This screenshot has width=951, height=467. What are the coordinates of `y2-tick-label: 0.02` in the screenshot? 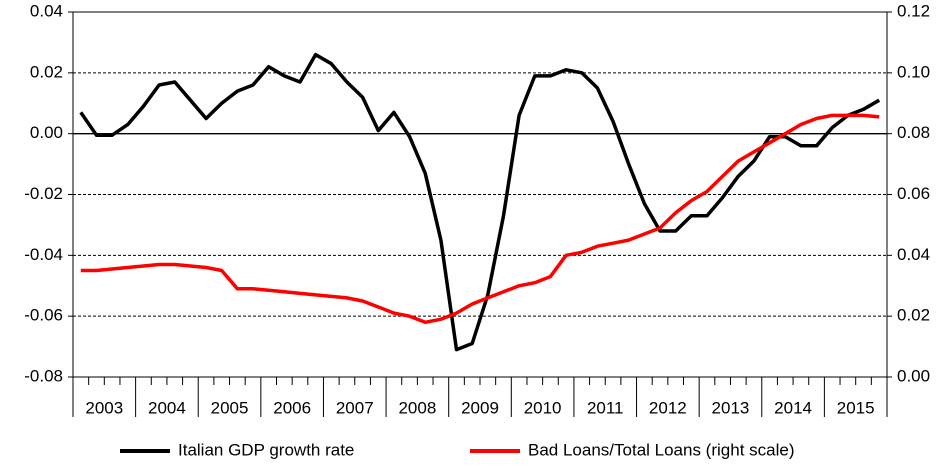 It's located at (913, 315).